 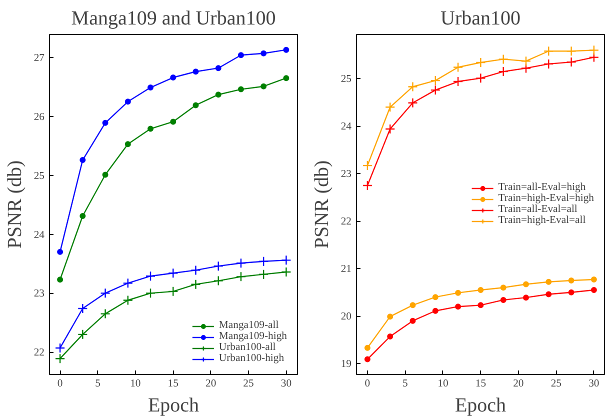 What do you see at coordinates (538, 209) in the screenshot?
I see `legend-label: Train=all-Eval=all` at bounding box center [538, 209].